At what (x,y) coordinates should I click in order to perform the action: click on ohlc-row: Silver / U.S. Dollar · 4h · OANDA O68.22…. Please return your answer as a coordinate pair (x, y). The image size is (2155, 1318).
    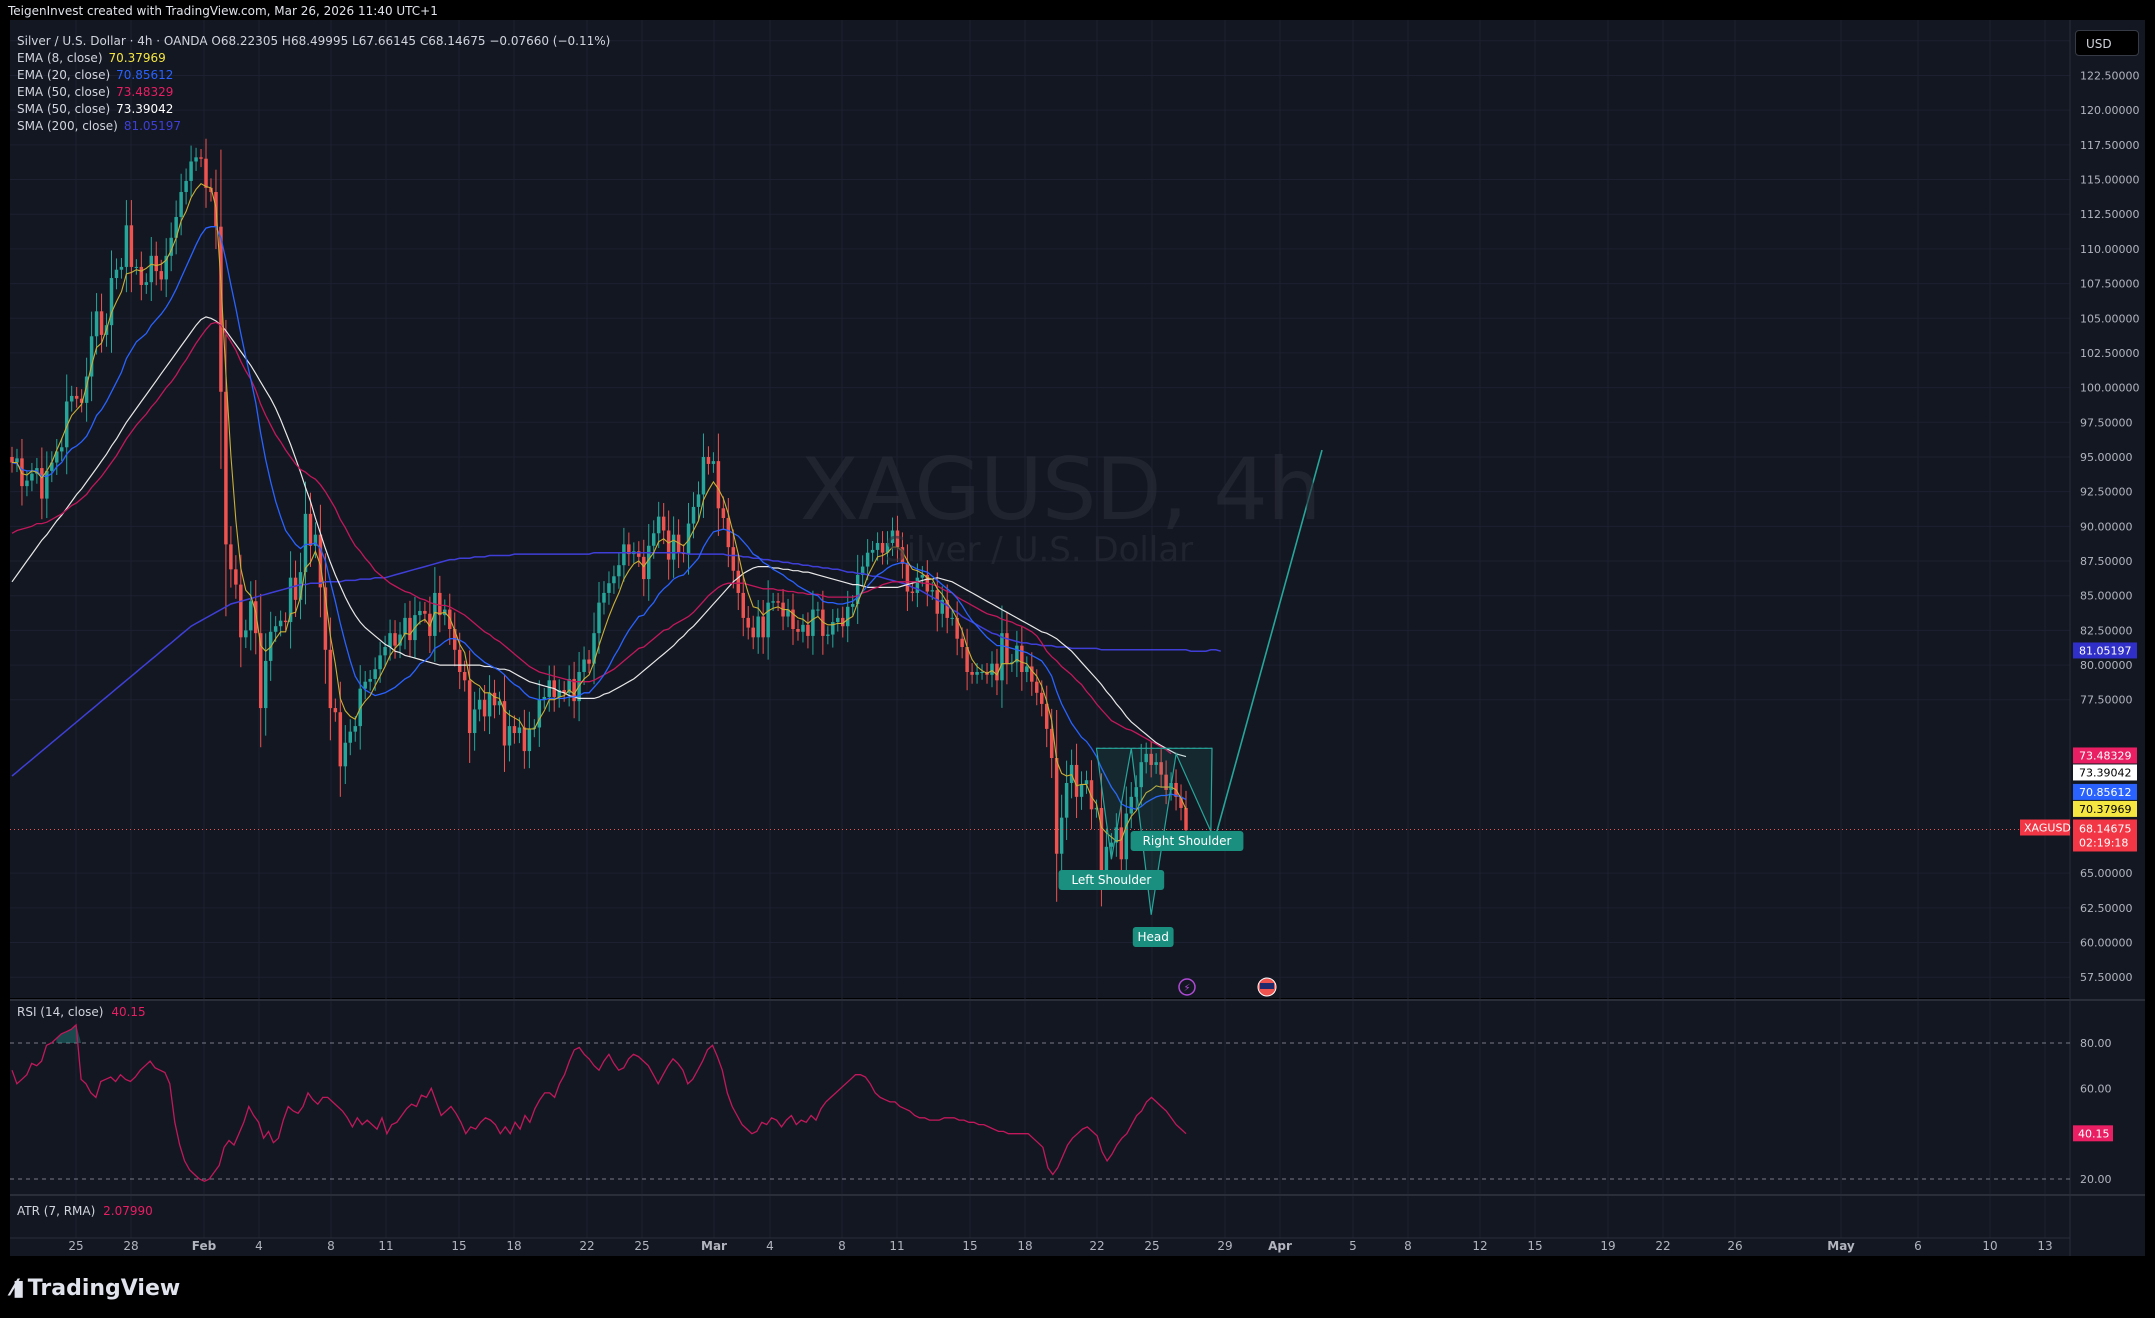
    Looking at the image, I should click on (314, 41).